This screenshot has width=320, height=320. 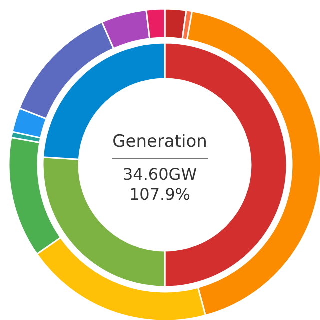 I want to click on text: 34.60GW, so click(x=160, y=175).